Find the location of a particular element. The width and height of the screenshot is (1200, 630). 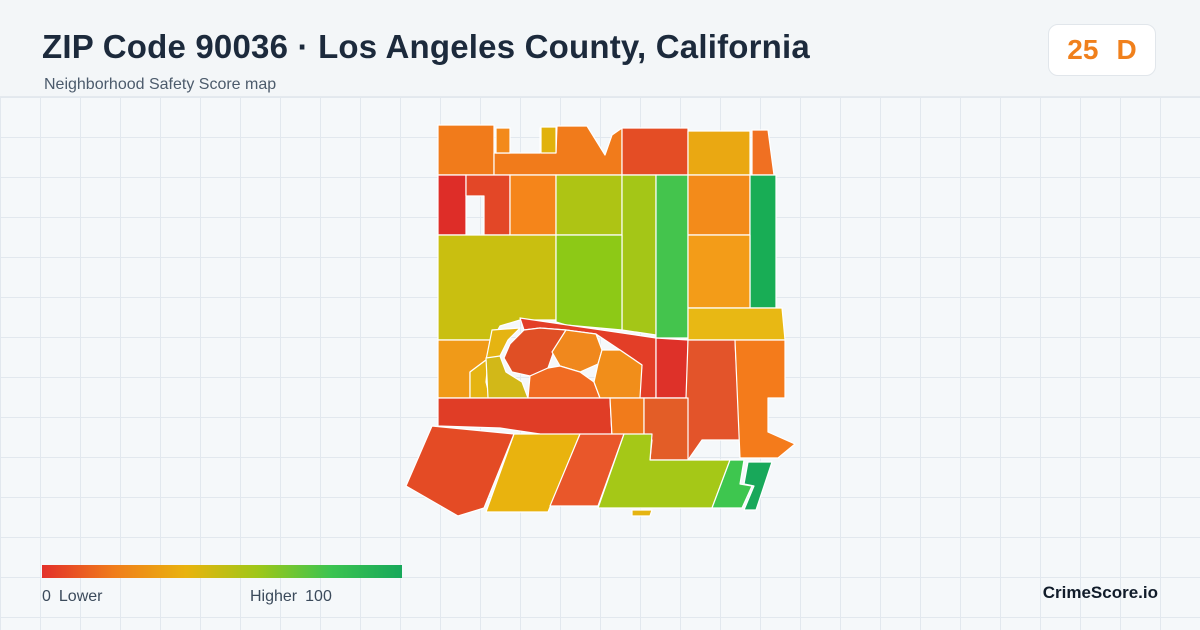

legend-low-label: 0 Lower is located at coordinates (72, 597).